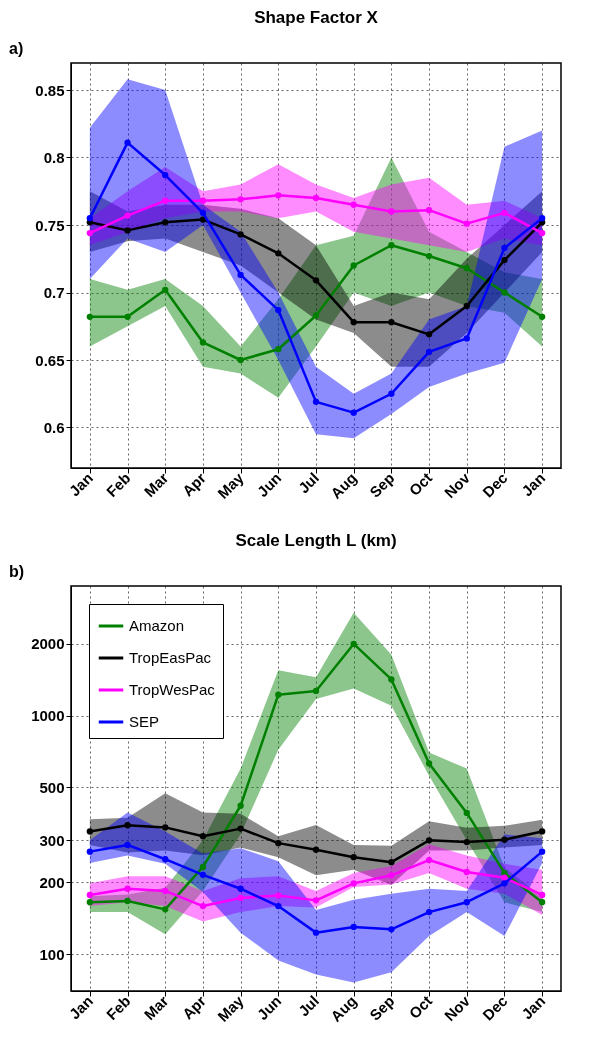 The image size is (609, 1064). I want to click on y-tick-label: 0.75, so click(50, 225).